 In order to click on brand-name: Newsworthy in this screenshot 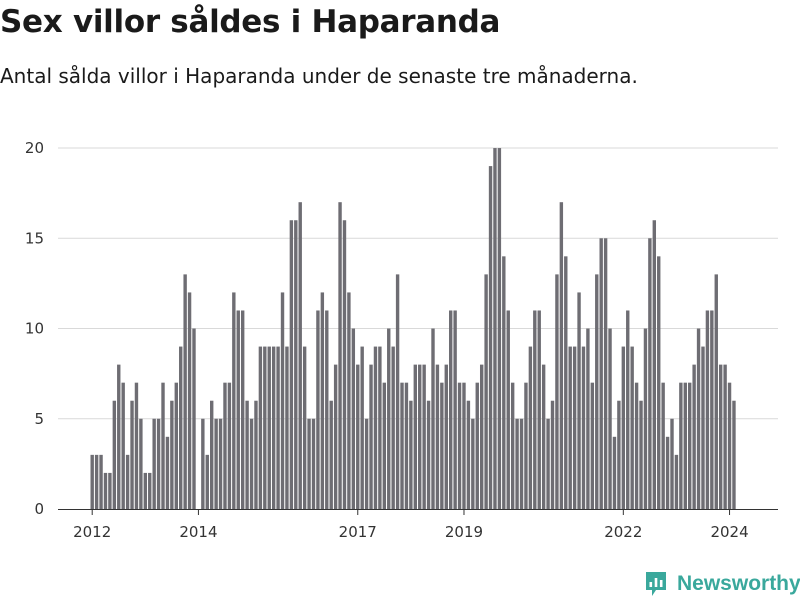, I will do `click(738, 583)`.